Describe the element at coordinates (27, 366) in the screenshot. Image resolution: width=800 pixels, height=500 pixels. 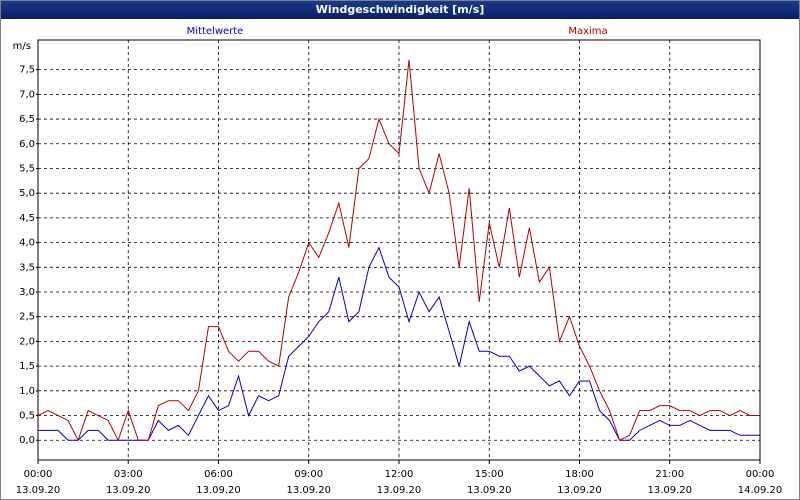
I see `y-tick-label: 1,5` at that location.